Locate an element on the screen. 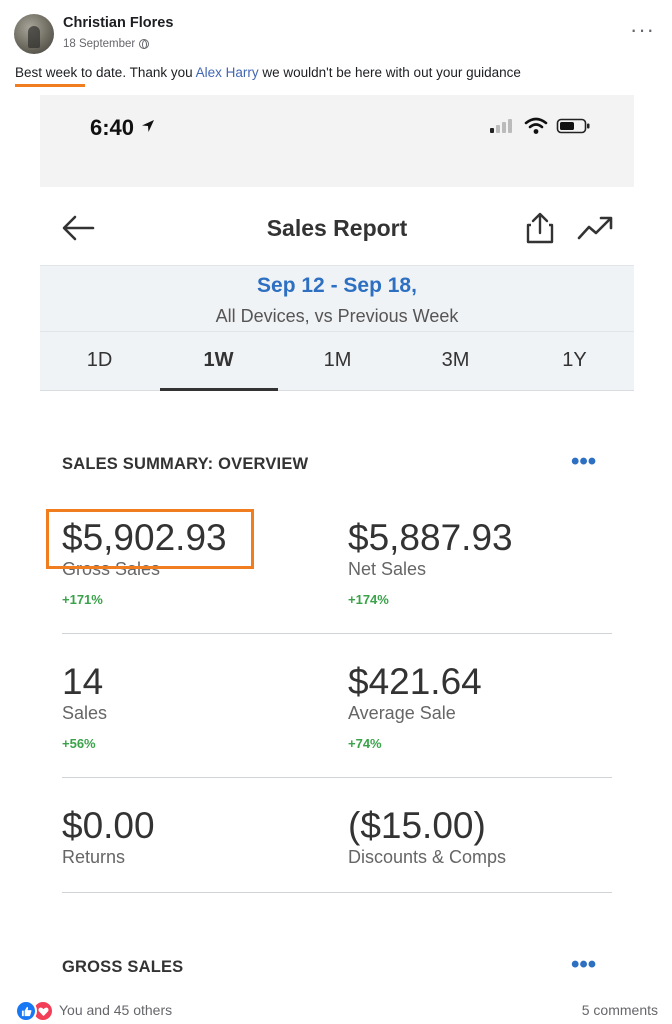  tab-1d: 1D is located at coordinates (99, 360).